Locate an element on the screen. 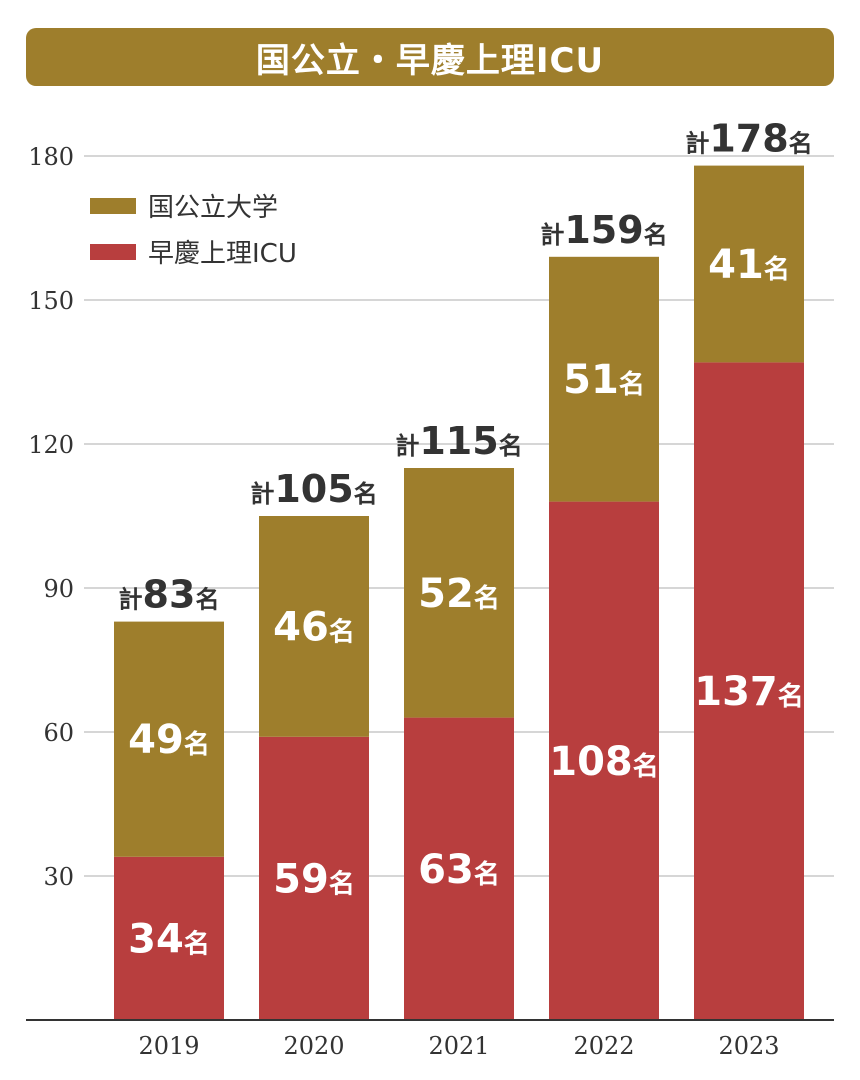 The image size is (860, 1080). total-label: 計159名 is located at coordinates (603, 230).